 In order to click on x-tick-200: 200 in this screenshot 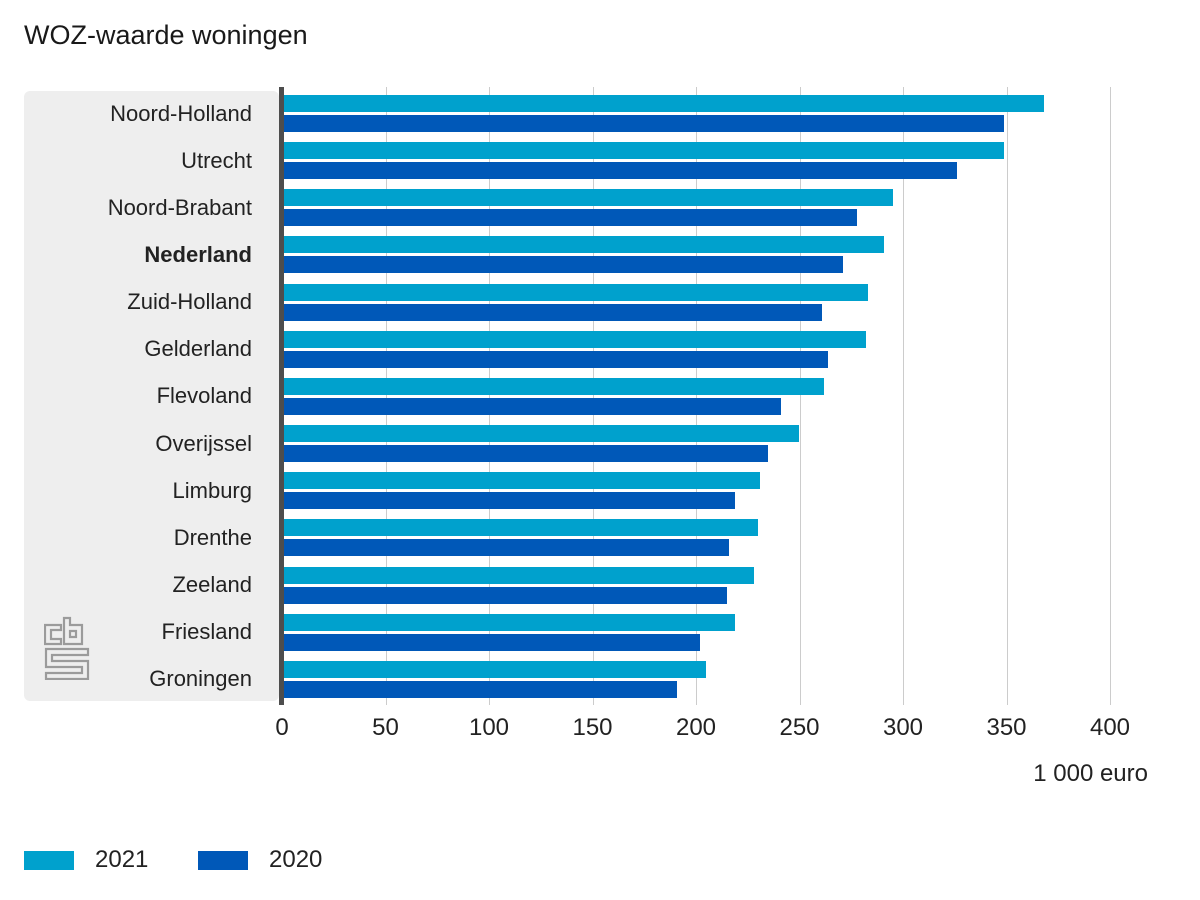, I will do `click(696, 727)`.